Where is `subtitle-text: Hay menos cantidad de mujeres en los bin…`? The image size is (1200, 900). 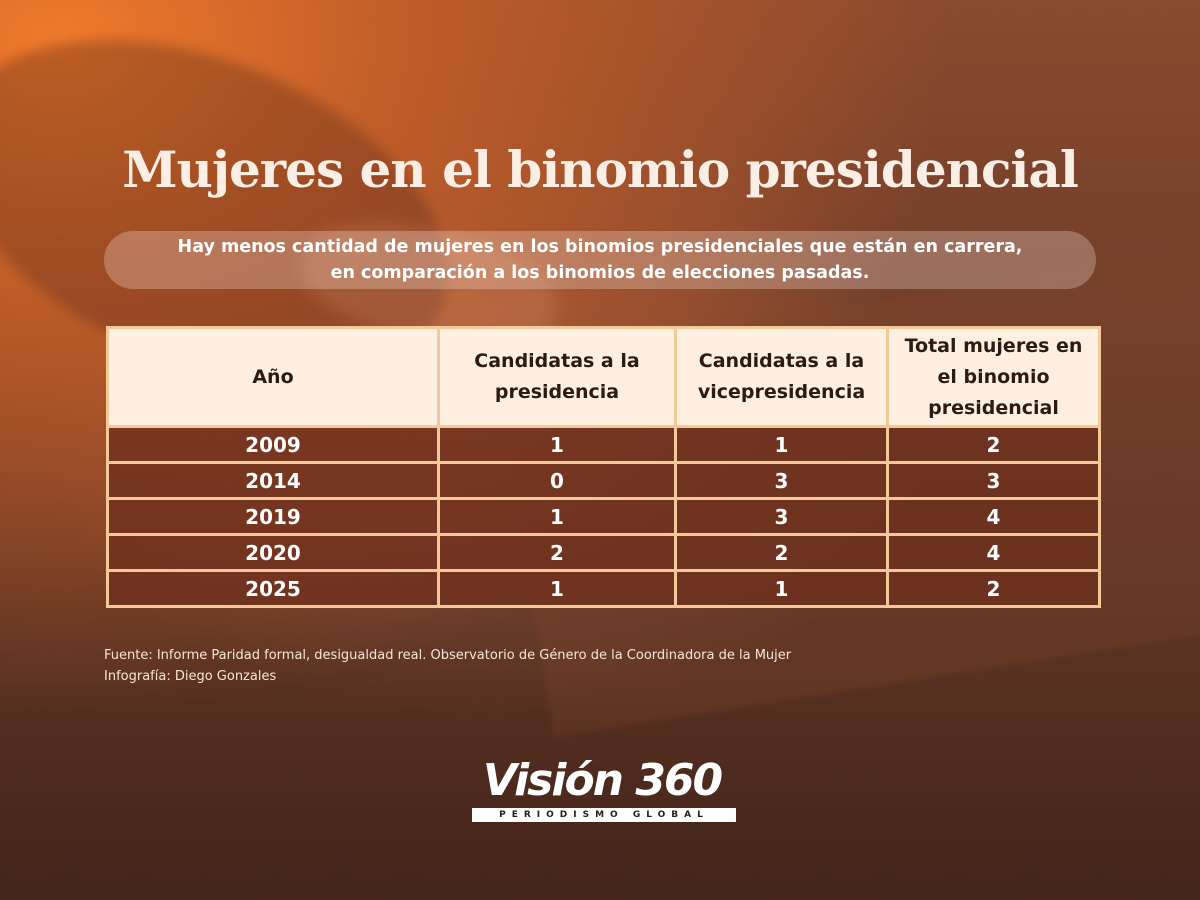
subtitle-text: Hay menos cantidad de mujeres en los bin… is located at coordinates (600, 260).